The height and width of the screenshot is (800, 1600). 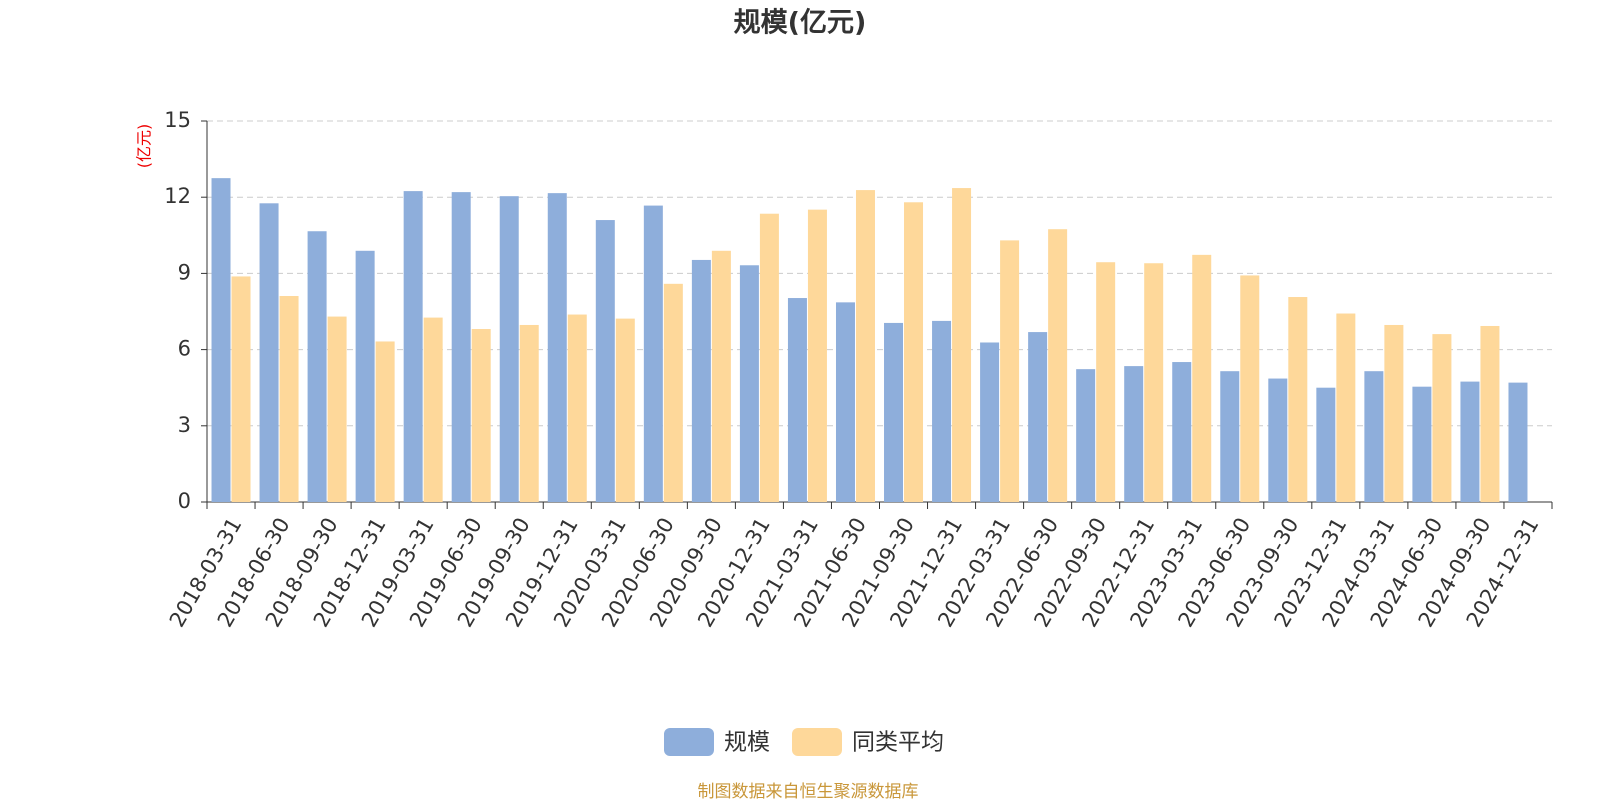 What do you see at coordinates (184, 272) in the screenshot?
I see `y-tick-label: 9` at bounding box center [184, 272].